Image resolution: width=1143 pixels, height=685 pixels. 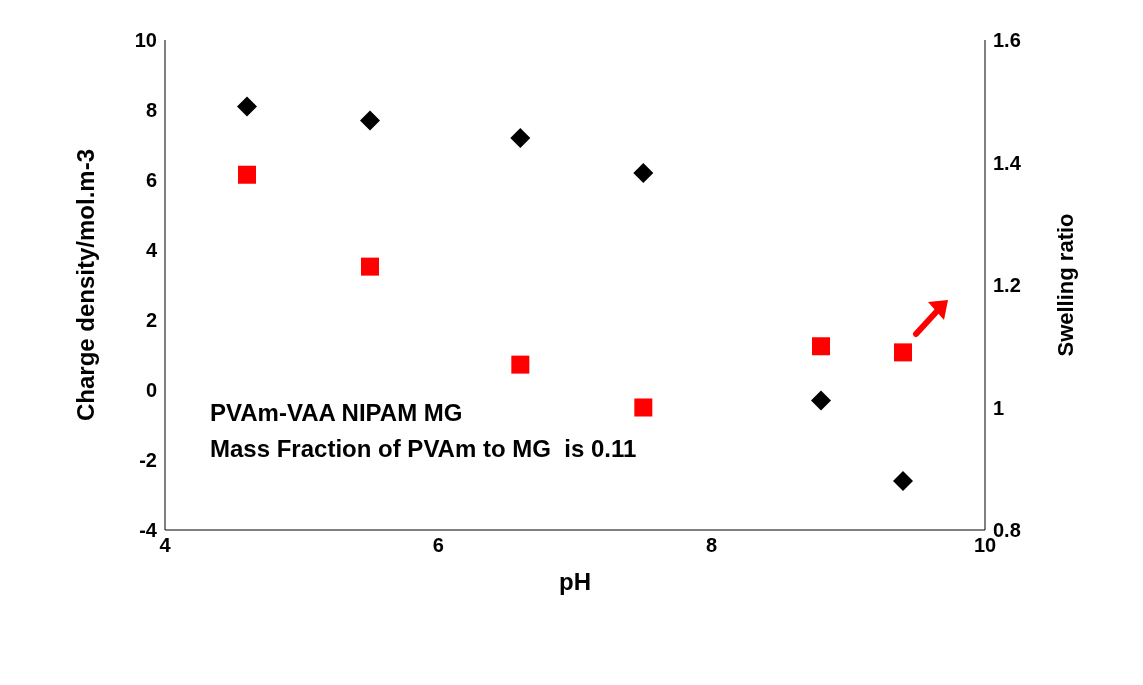 What do you see at coordinates (999, 407) in the screenshot?
I see `y2-tick-label: 1` at bounding box center [999, 407].